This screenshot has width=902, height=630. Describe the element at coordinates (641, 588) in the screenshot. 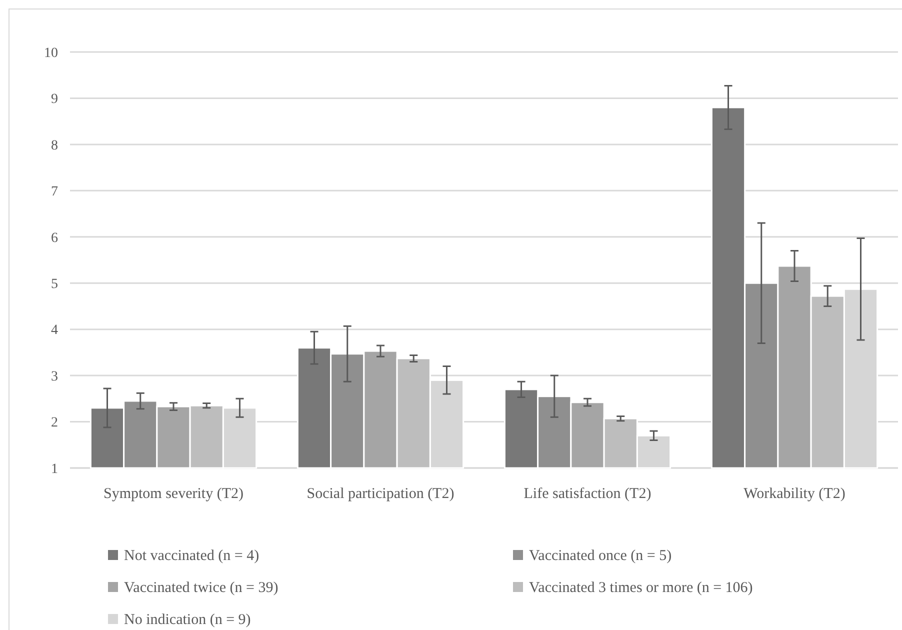

I see `legend-label: Vaccinated 3 times or more (n = 106)` at that location.